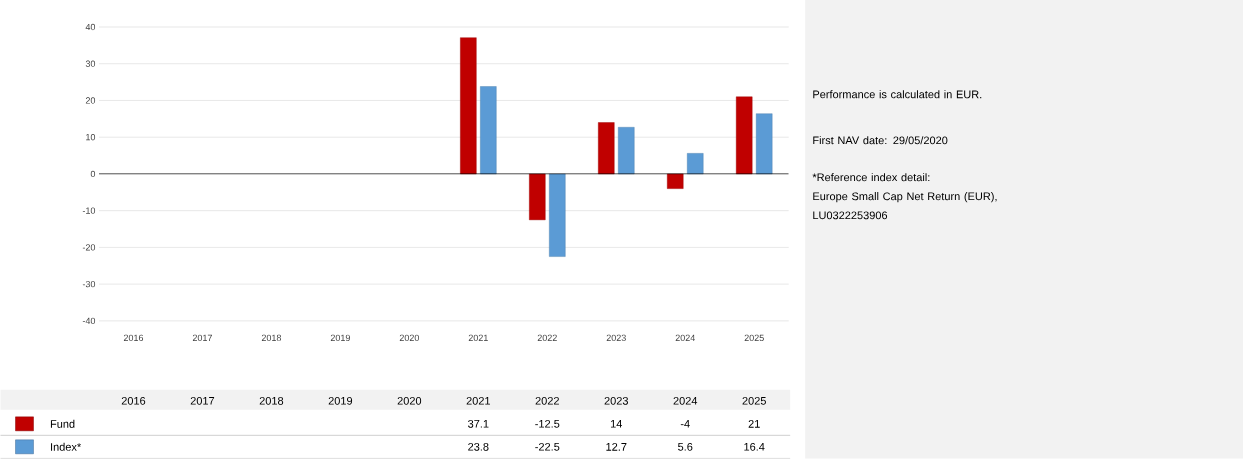  I want to click on y-tick-label: 30, so click(90, 64).